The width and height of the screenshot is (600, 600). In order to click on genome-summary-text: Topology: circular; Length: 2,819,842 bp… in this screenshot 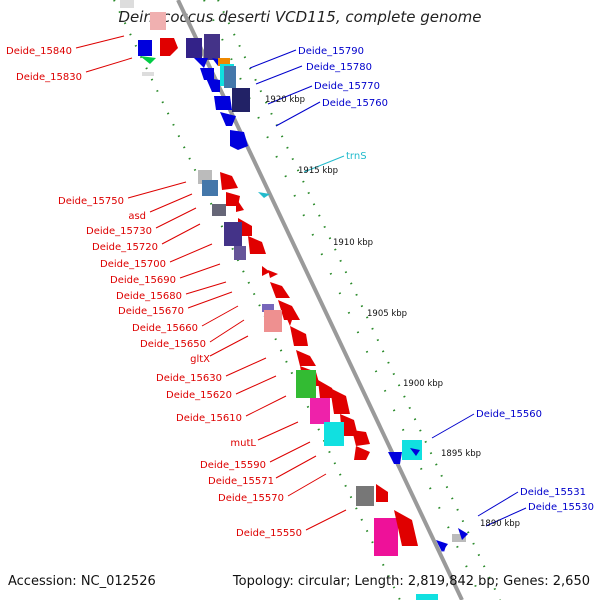, I will do `click(411, 581)`.